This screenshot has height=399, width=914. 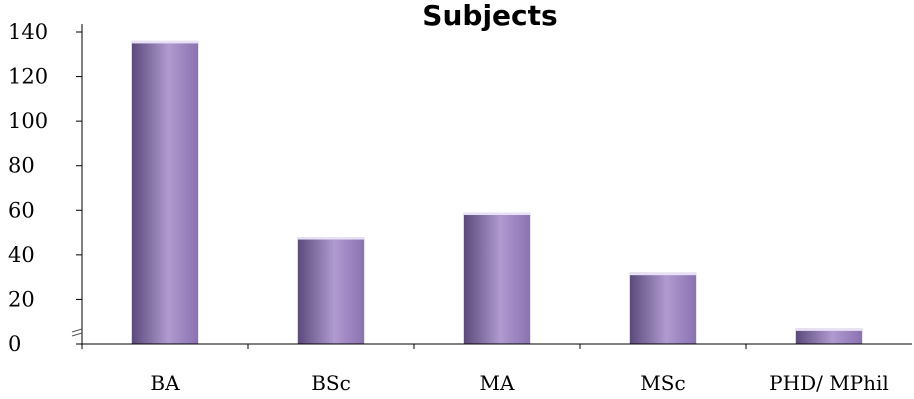 What do you see at coordinates (21, 299) in the screenshot?
I see `y-tick-label: 20` at bounding box center [21, 299].